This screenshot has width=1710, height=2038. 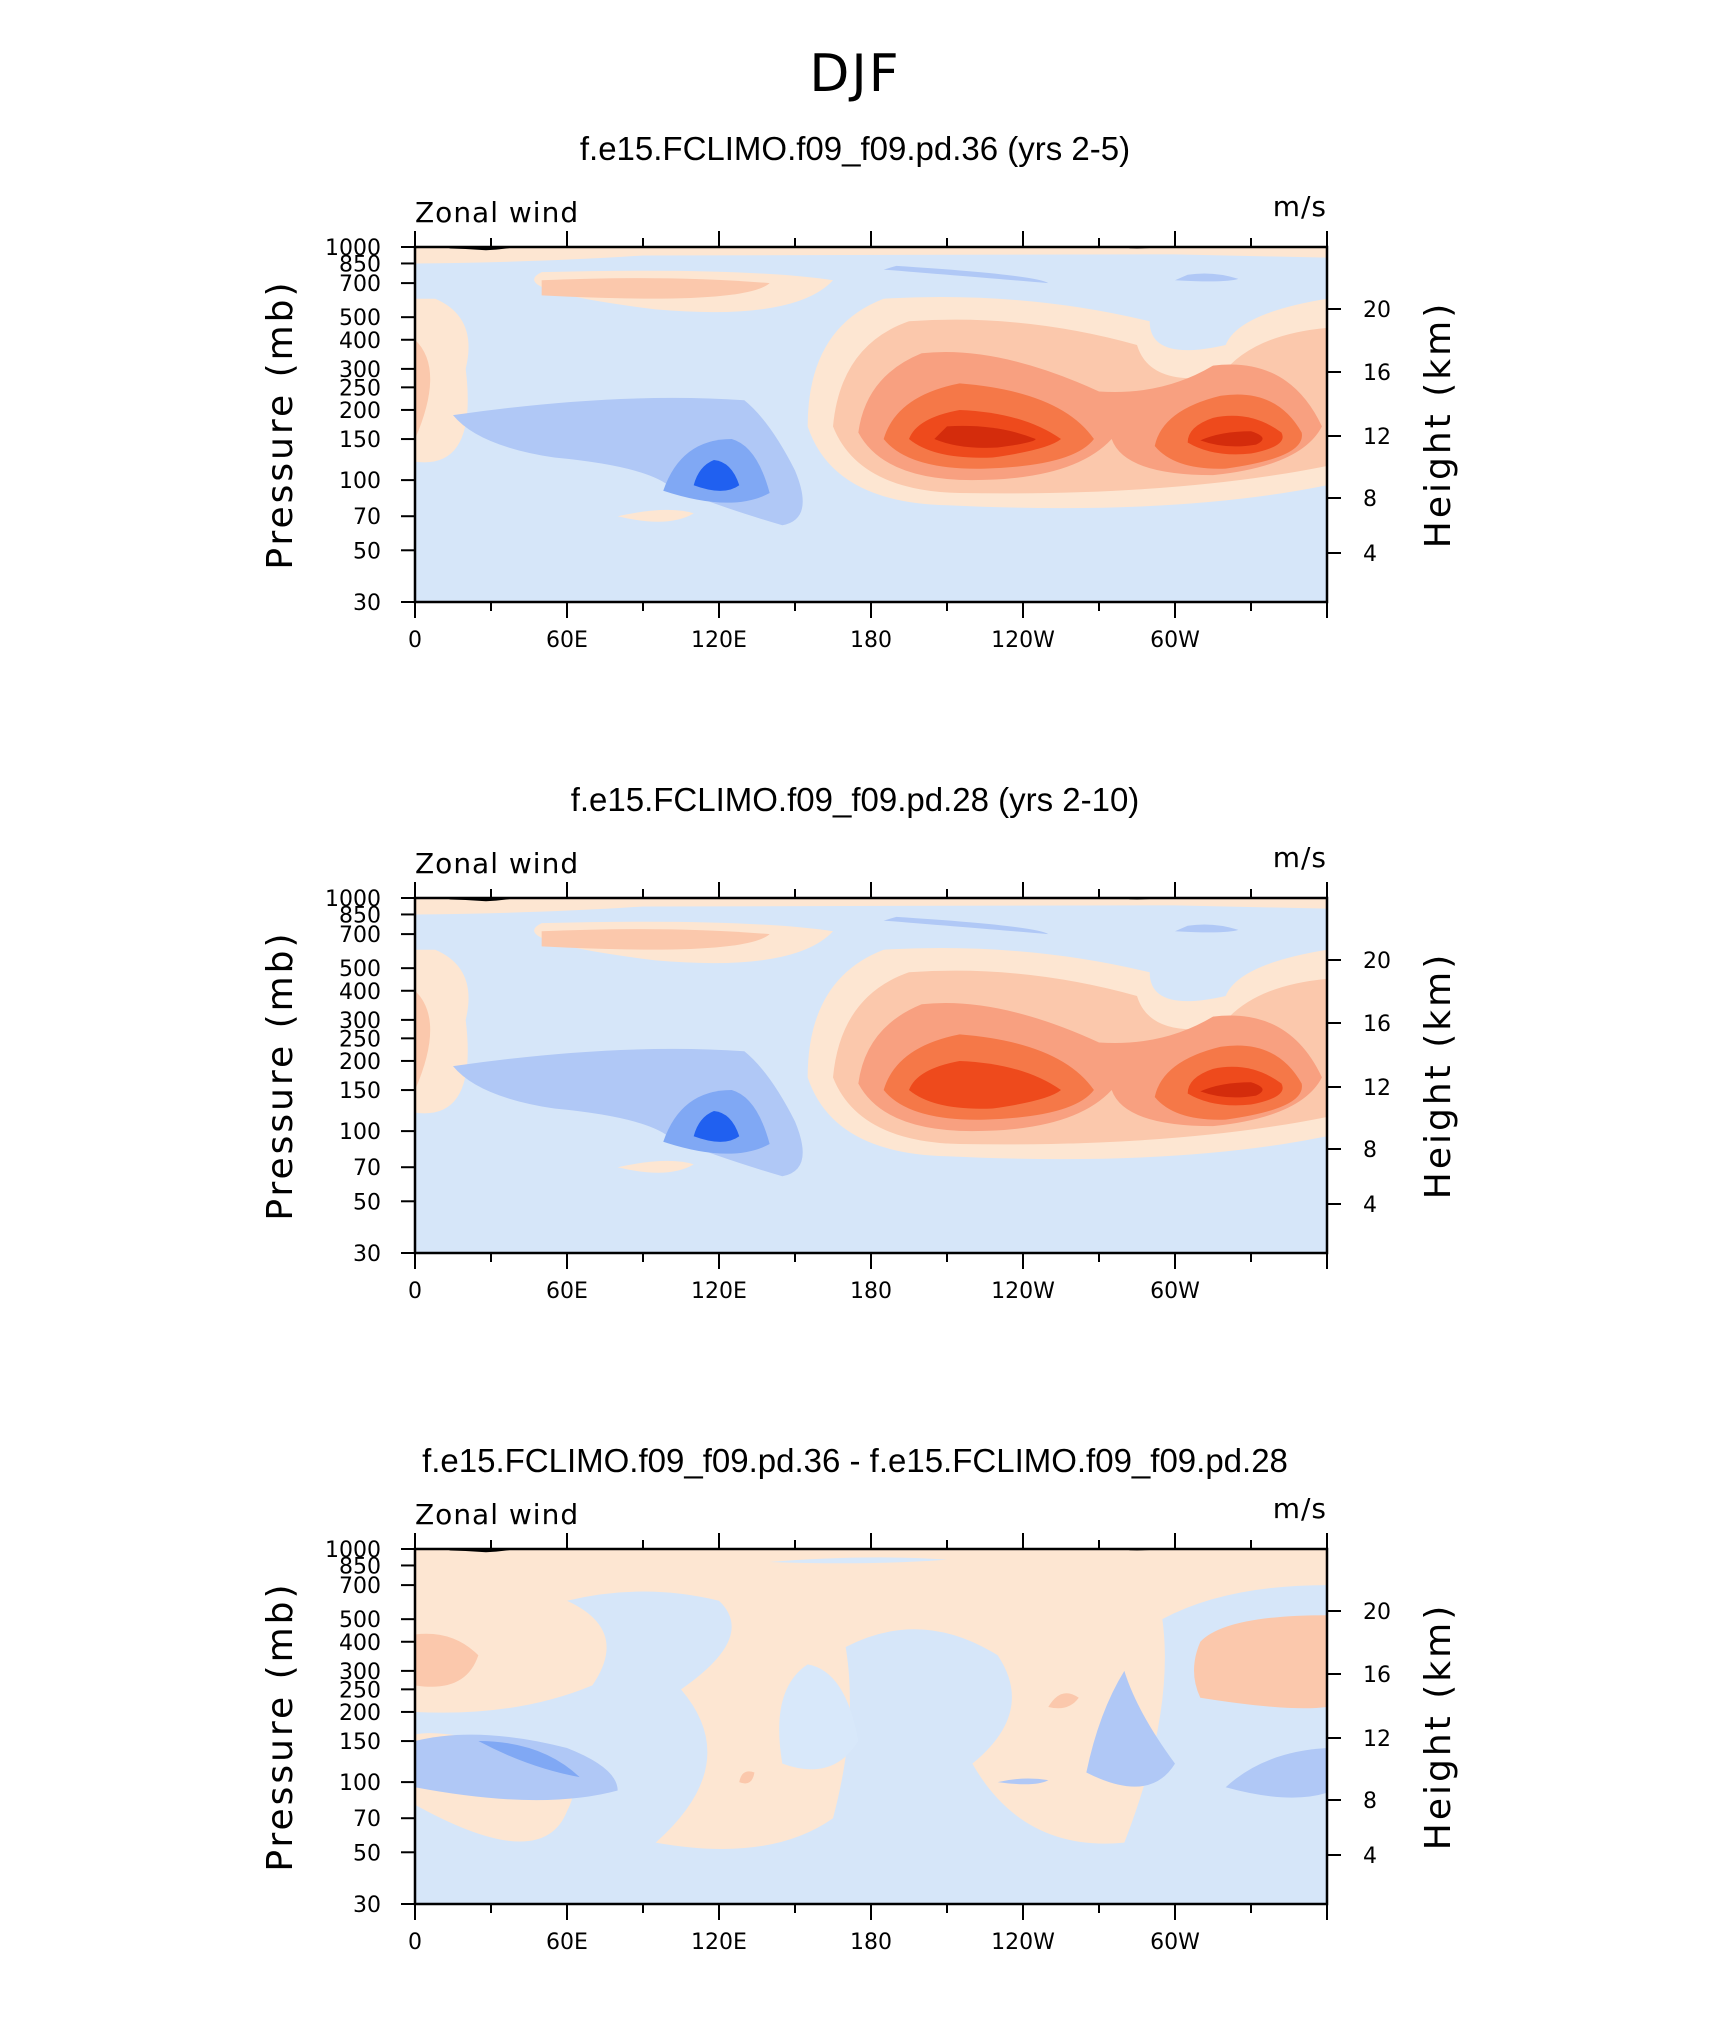 What do you see at coordinates (855, 799) in the screenshot?
I see `panel-title: f.e15.FCLIMO.f09_f09.pd.28 (yrs 2-10)` at bounding box center [855, 799].